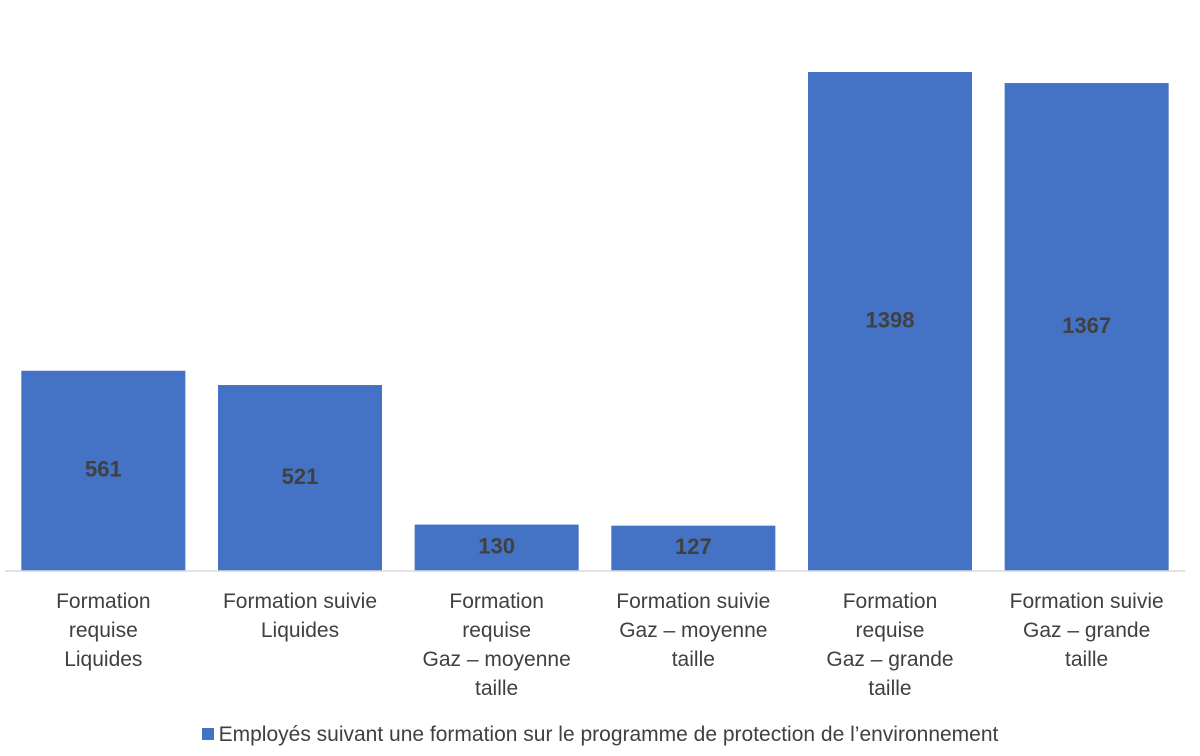 The width and height of the screenshot is (1200, 756). What do you see at coordinates (103, 630) in the screenshot?
I see `x-tick-label: Formation requise Liquides` at bounding box center [103, 630].